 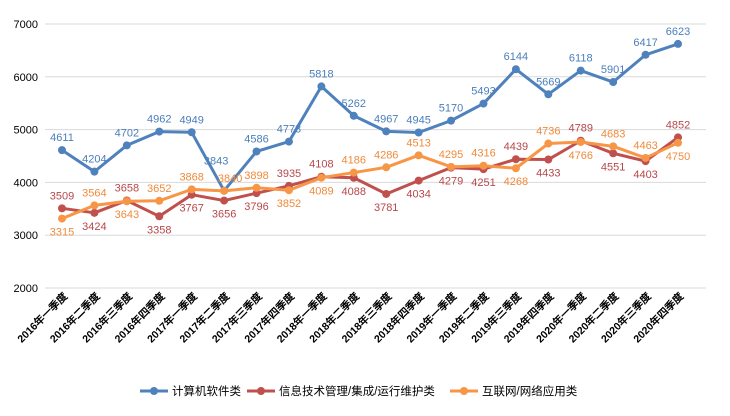 I want to click on y-tick-label: 2000, so click(x=26, y=289).